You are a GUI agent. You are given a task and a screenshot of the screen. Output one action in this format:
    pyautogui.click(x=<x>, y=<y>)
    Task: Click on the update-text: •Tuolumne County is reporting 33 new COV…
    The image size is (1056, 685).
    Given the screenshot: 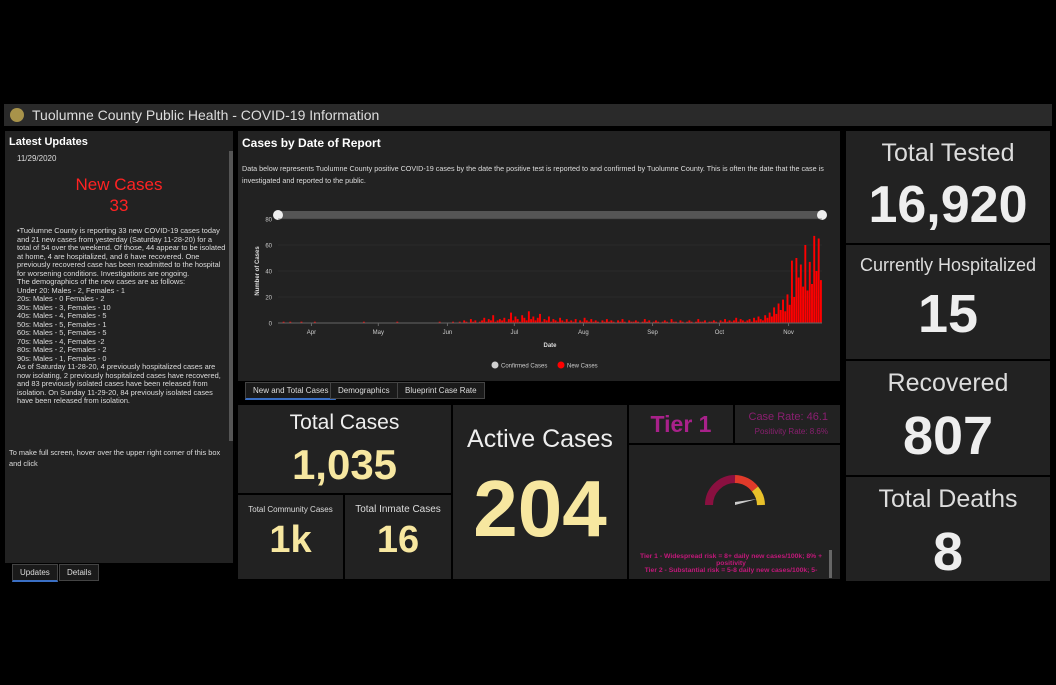 What is the action you would take?
    pyautogui.click(x=122, y=316)
    